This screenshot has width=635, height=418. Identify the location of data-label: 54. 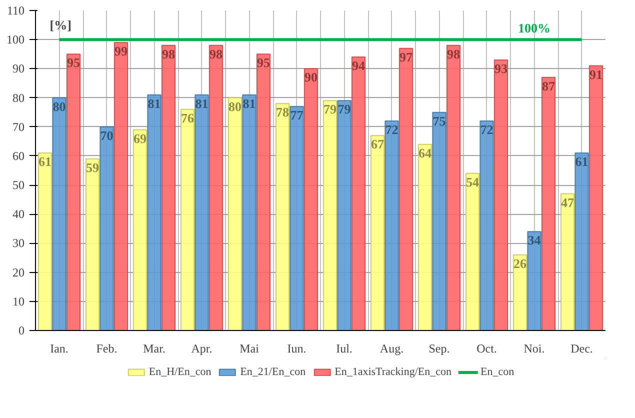
(473, 182).